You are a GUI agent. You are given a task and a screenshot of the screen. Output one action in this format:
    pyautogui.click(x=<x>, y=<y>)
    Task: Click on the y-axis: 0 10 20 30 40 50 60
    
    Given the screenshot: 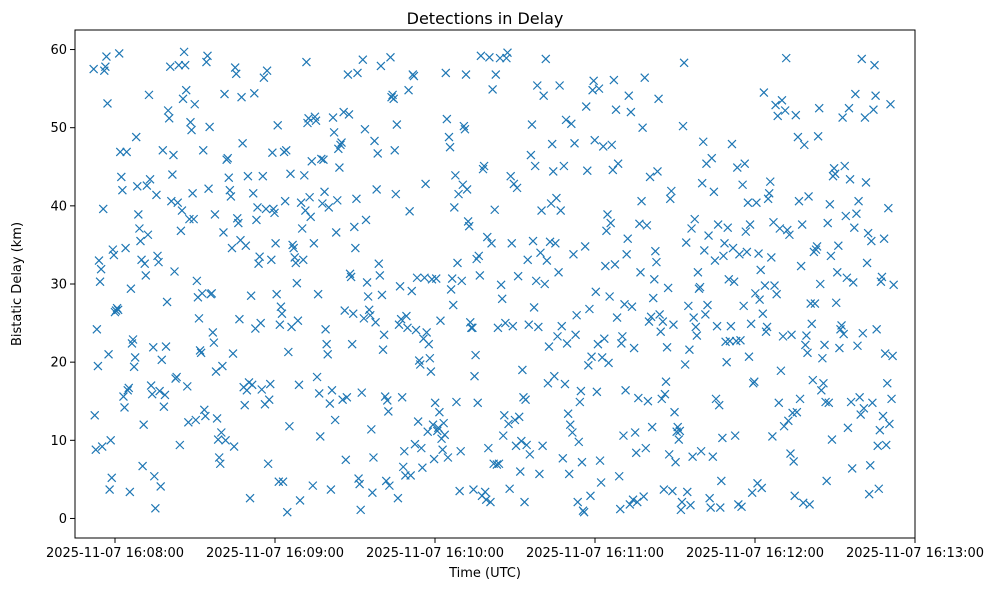 What is the action you would take?
    pyautogui.click(x=62, y=285)
    